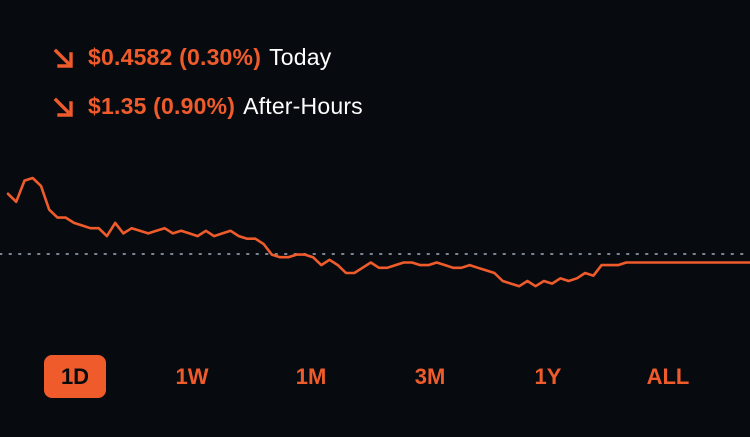  Describe the element at coordinates (303, 106) in the screenshot. I see `after-hours-label: After-Hours` at that location.